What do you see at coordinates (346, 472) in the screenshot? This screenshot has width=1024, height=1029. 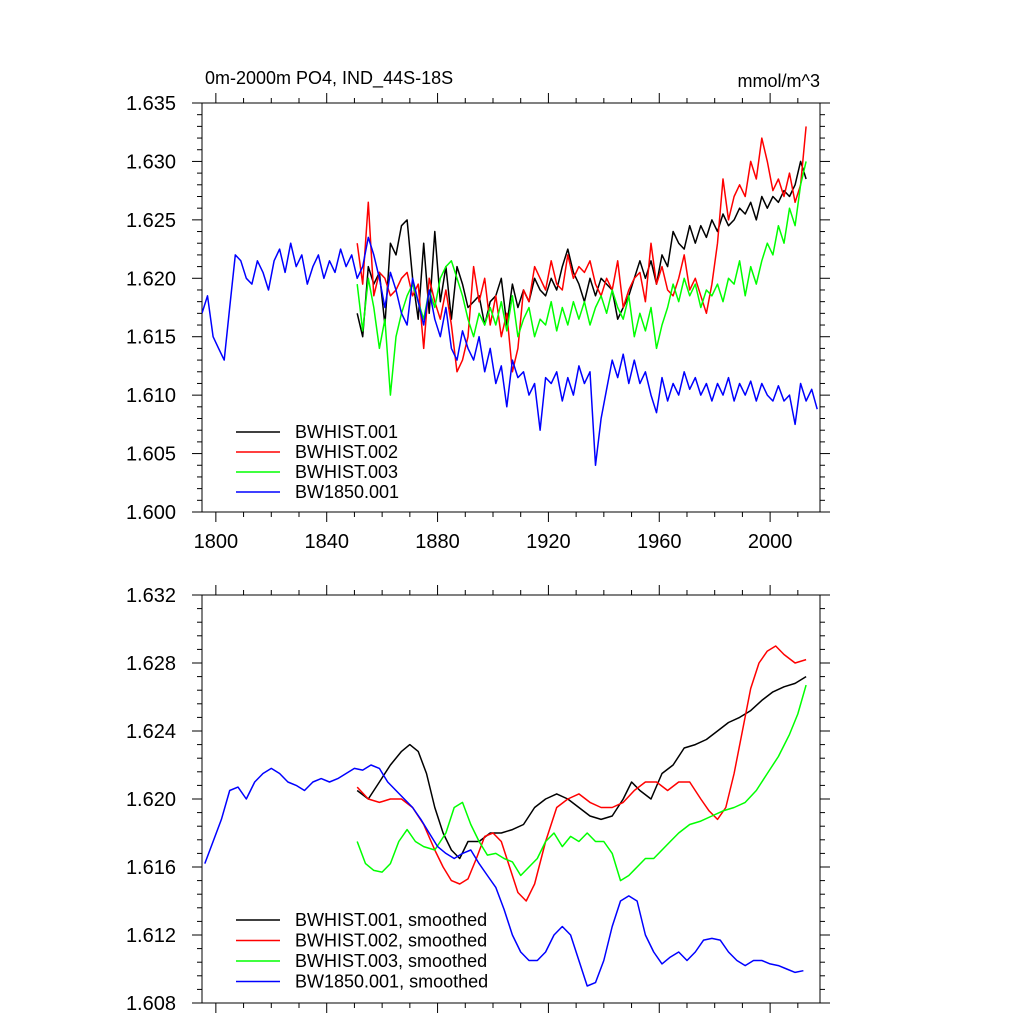 I see `legend-label: BWHIST.003` at bounding box center [346, 472].